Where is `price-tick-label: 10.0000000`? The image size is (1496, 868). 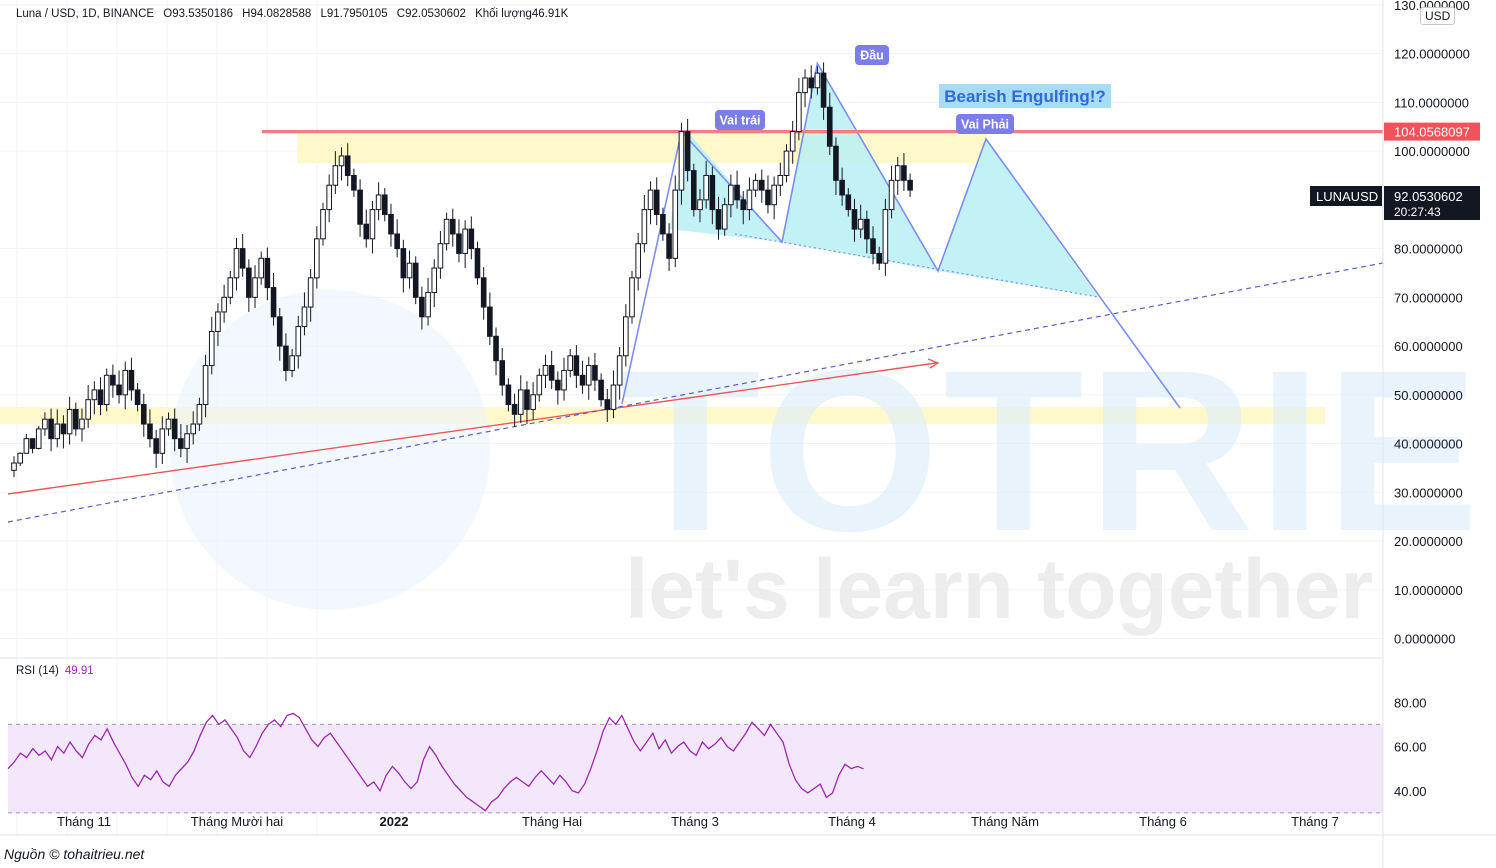 price-tick-label: 10.0000000 is located at coordinates (1428, 590).